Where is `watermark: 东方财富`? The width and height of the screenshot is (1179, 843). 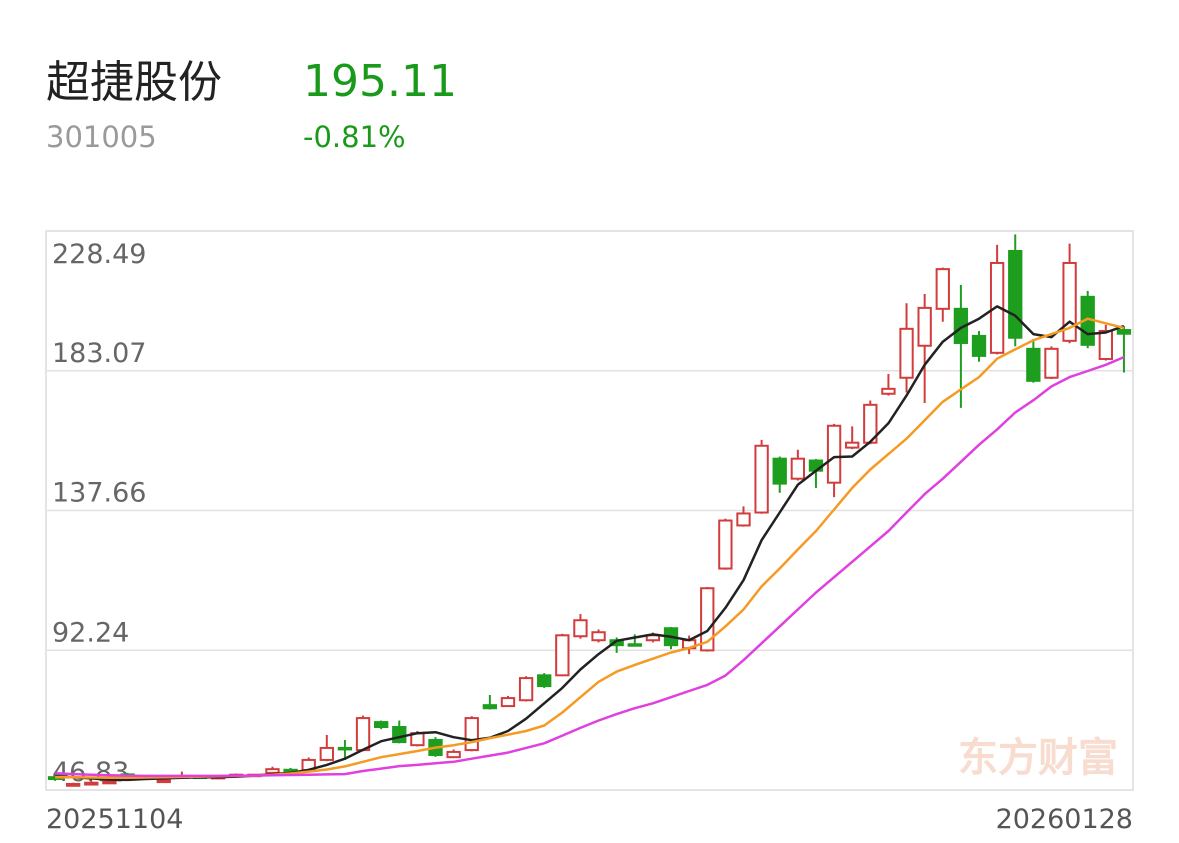 watermark: 东方财富 is located at coordinates (1038, 758).